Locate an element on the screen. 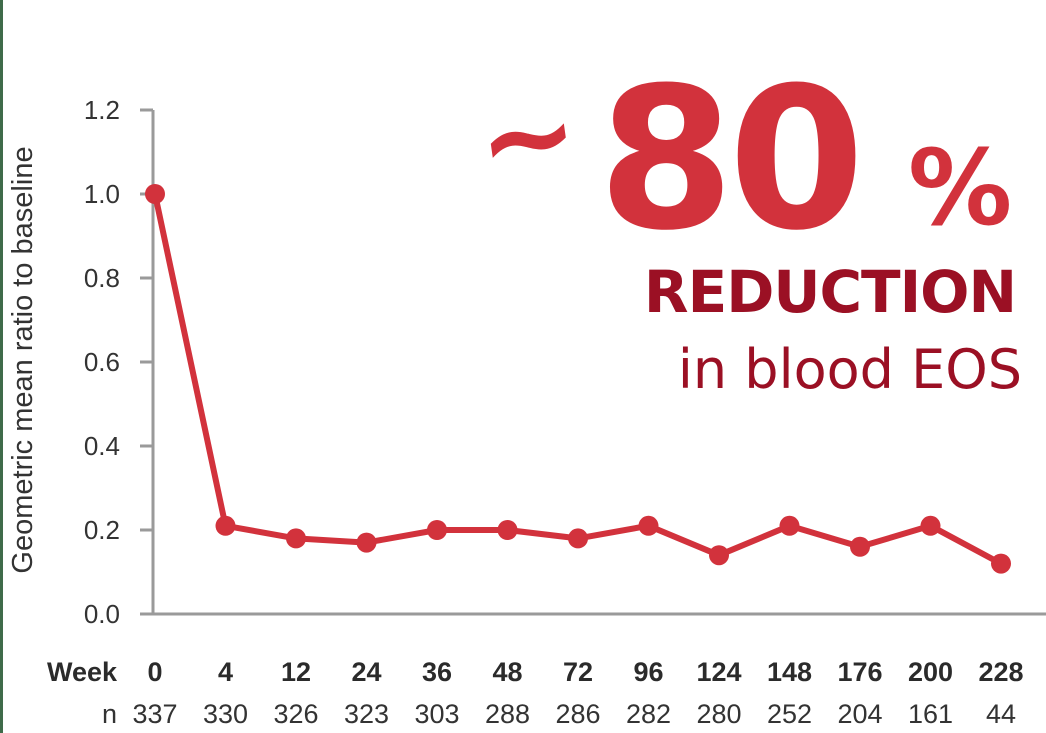 This screenshot has width=1046, height=733. n-value: 44 is located at coordinates (1001, 714).